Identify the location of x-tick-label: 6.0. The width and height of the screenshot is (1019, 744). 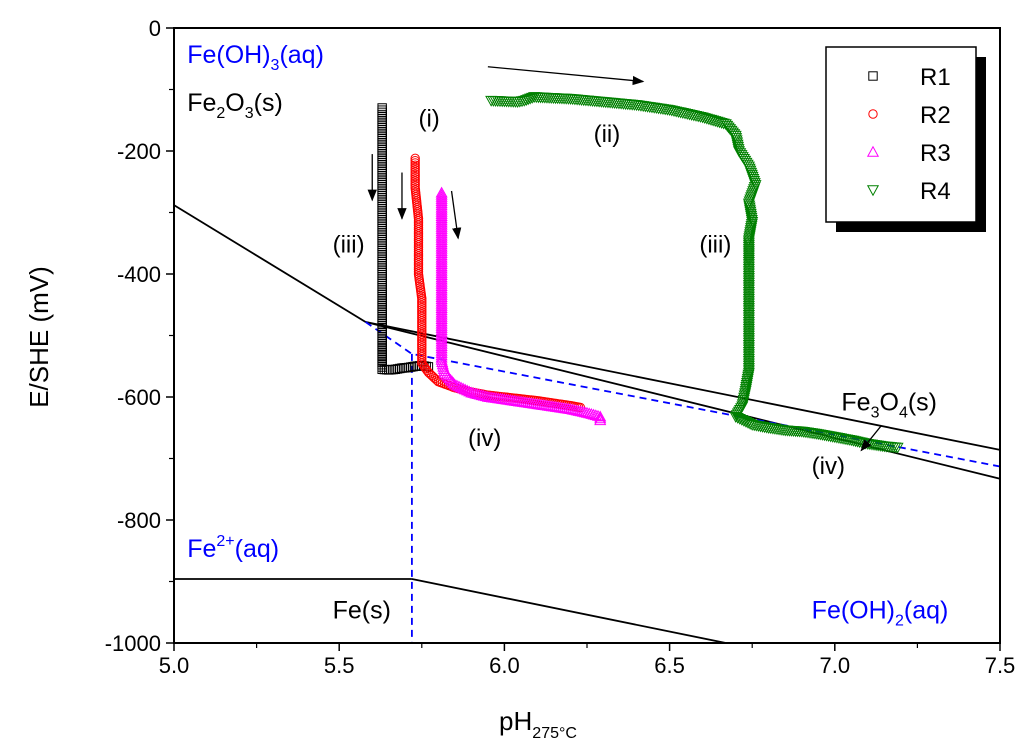
(504, 665).